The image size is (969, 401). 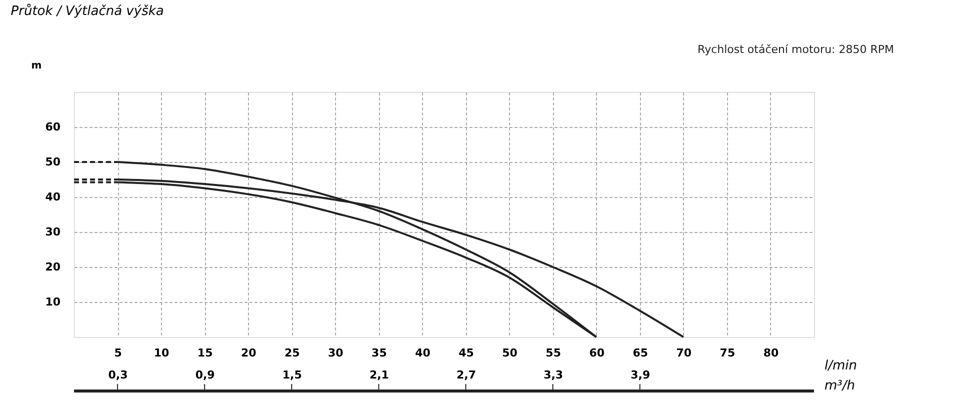 I want to click on x-tick-label: 20, so click(x=248, y=353).